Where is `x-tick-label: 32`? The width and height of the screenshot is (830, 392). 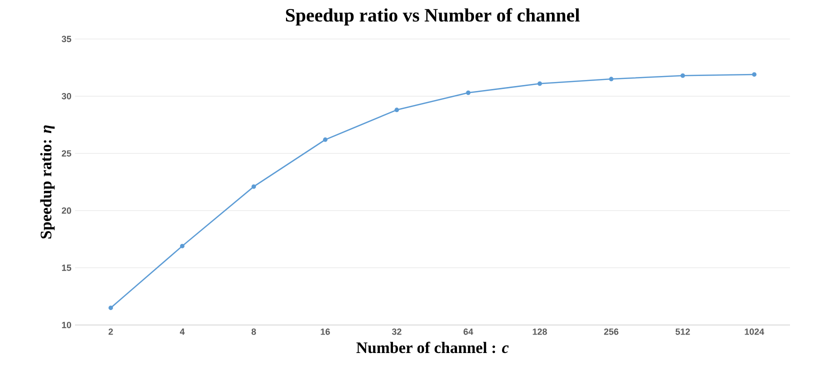
x-tick-label: 32 is located at coordinates (397, 331).